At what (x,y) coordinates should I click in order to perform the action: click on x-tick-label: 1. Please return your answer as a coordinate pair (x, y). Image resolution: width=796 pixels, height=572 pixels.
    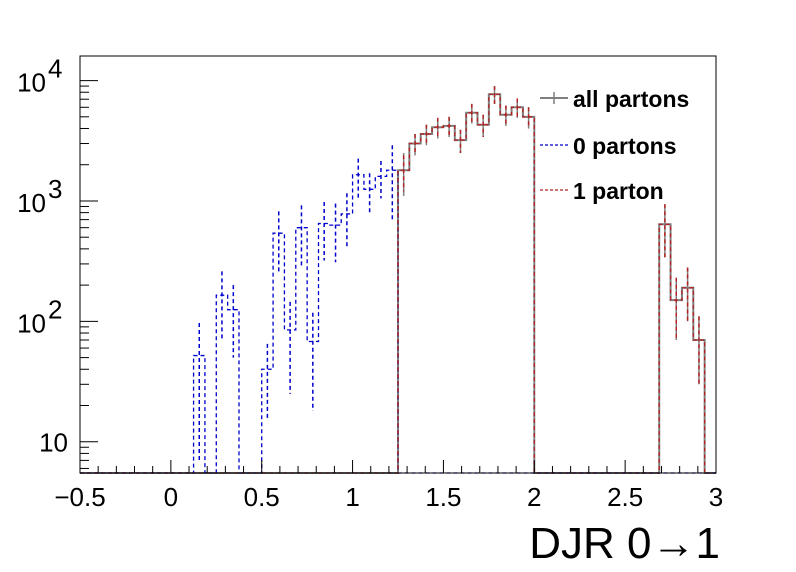
    Looking at the image, I should click on (352, 497).